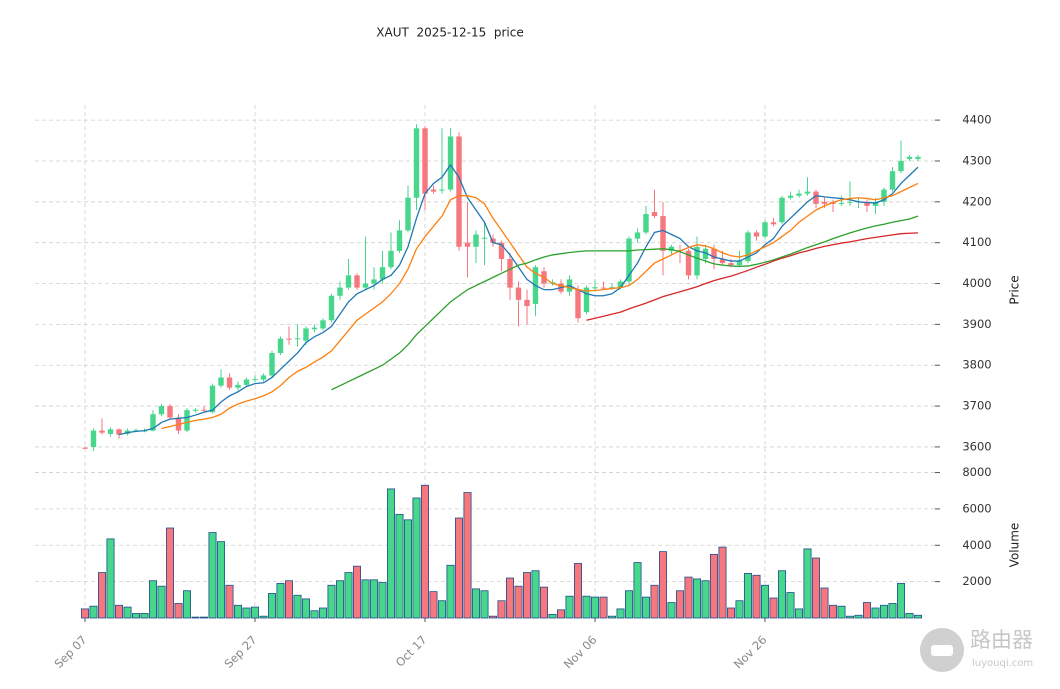 The image size is (1060, 689). Describe the element at coordinates (70, 652) in the screenshot. I see `x-tick-label: Sep 07` at that location.